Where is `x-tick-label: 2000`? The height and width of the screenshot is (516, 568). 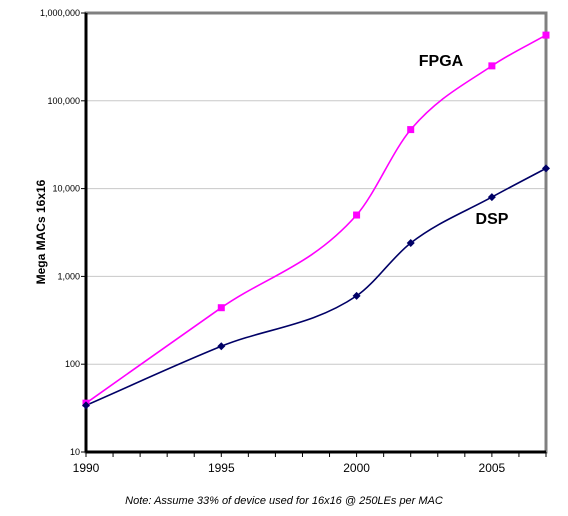
x-tick-label: 2000 is located at coordinates (356, 468).